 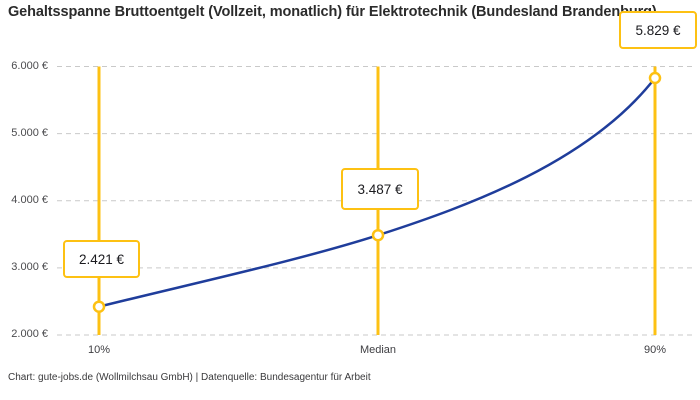 I want to click on y-axis-tick-label-2000: 2.000 €, so click(x=29, y=334).